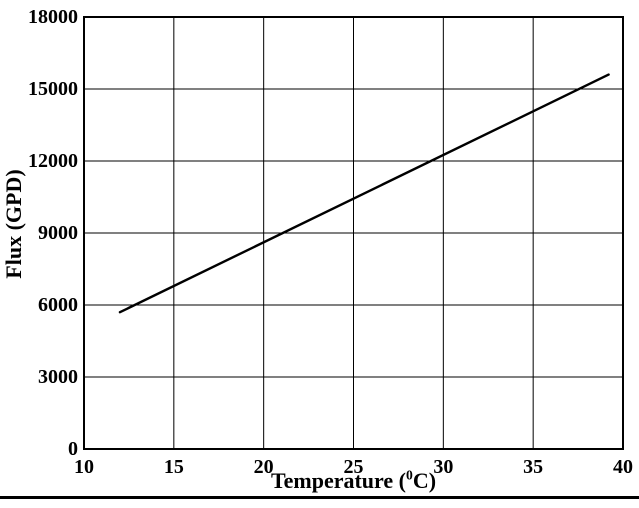  I want to click on x-axis-title-superscript: 0, so click(409, 475).